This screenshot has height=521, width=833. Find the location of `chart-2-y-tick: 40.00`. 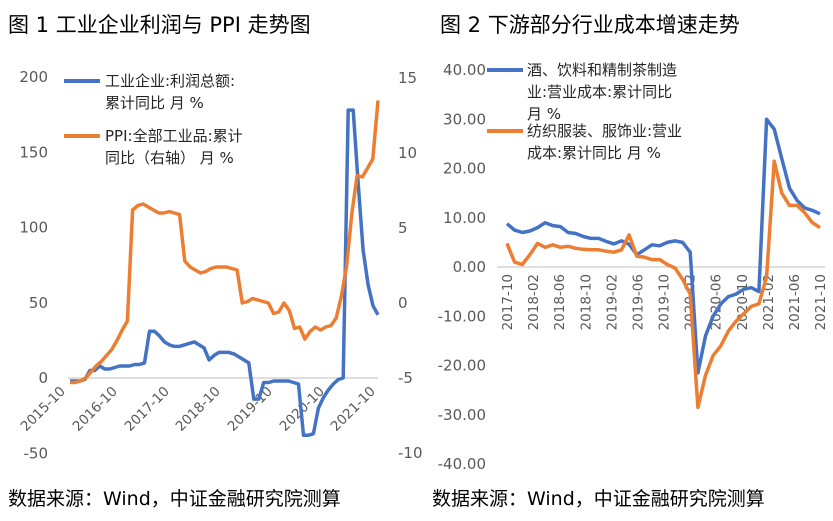

chart-2-y-tick: 40.00 is located at coordinates (464, 70).